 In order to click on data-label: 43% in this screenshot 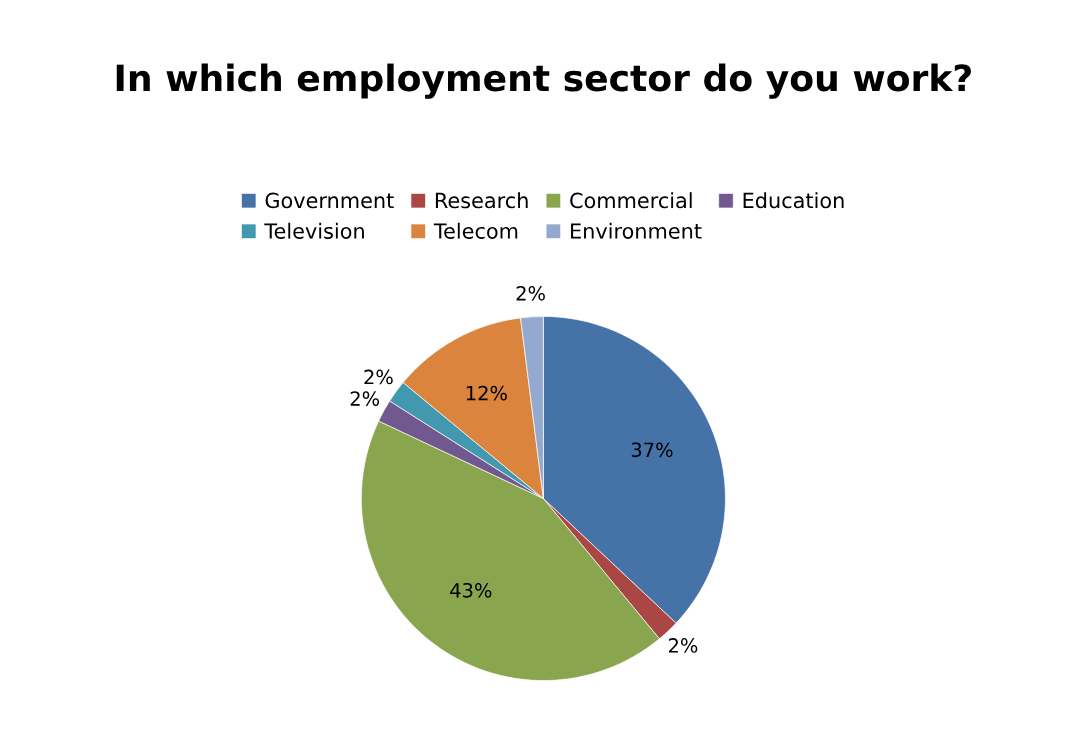, I will do `click(471, 590)`.